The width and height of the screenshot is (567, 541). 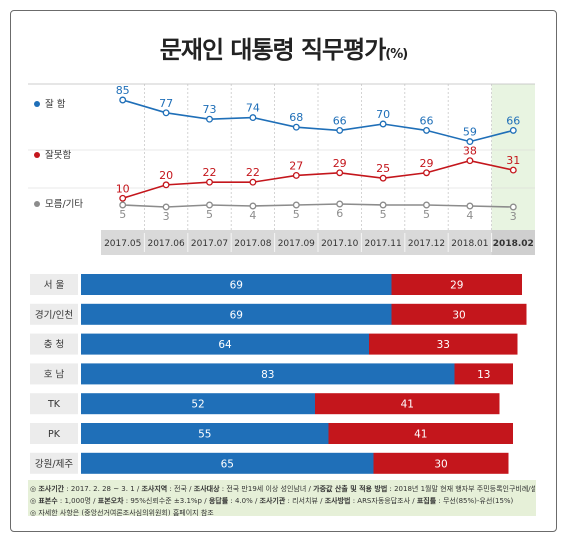 What do you see at coordinates (339, 213) in the screenshot?
I see `data-label: 6` at bounding box center [339, 213].